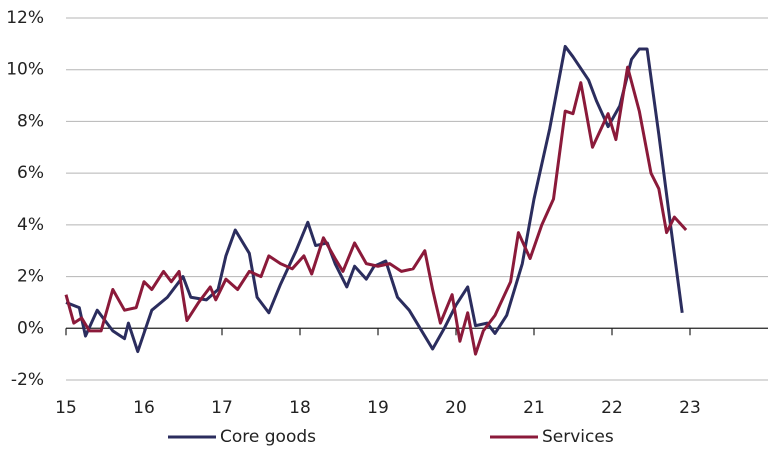 The height and width of the screenshot is (455, 776). I want to click on x-tick-label: 17, so click(222, 408).